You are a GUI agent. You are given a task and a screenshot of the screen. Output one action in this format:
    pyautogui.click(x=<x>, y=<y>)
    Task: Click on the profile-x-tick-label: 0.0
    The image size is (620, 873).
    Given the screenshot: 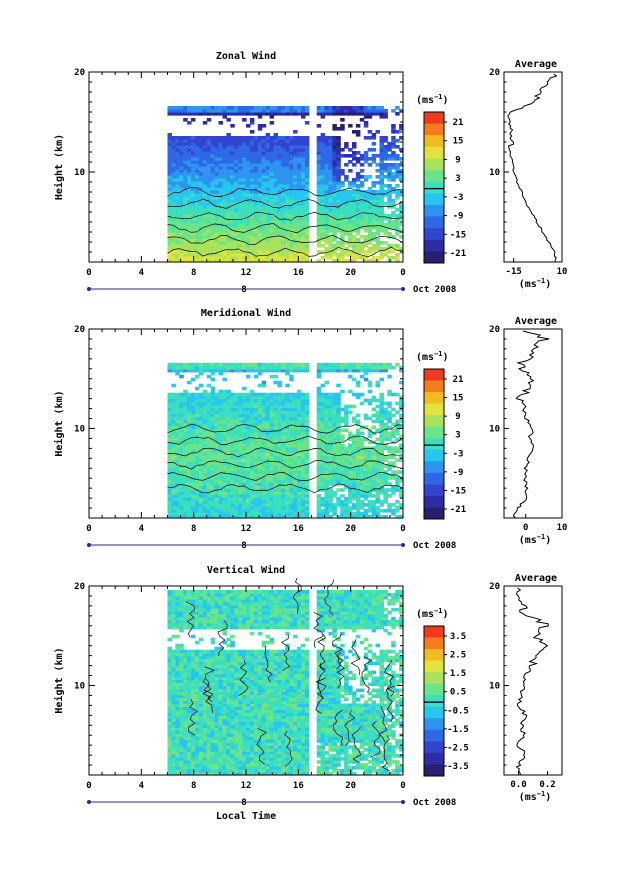 What is the action you would take?
    pyautogui.click(x=518, y=785)
    